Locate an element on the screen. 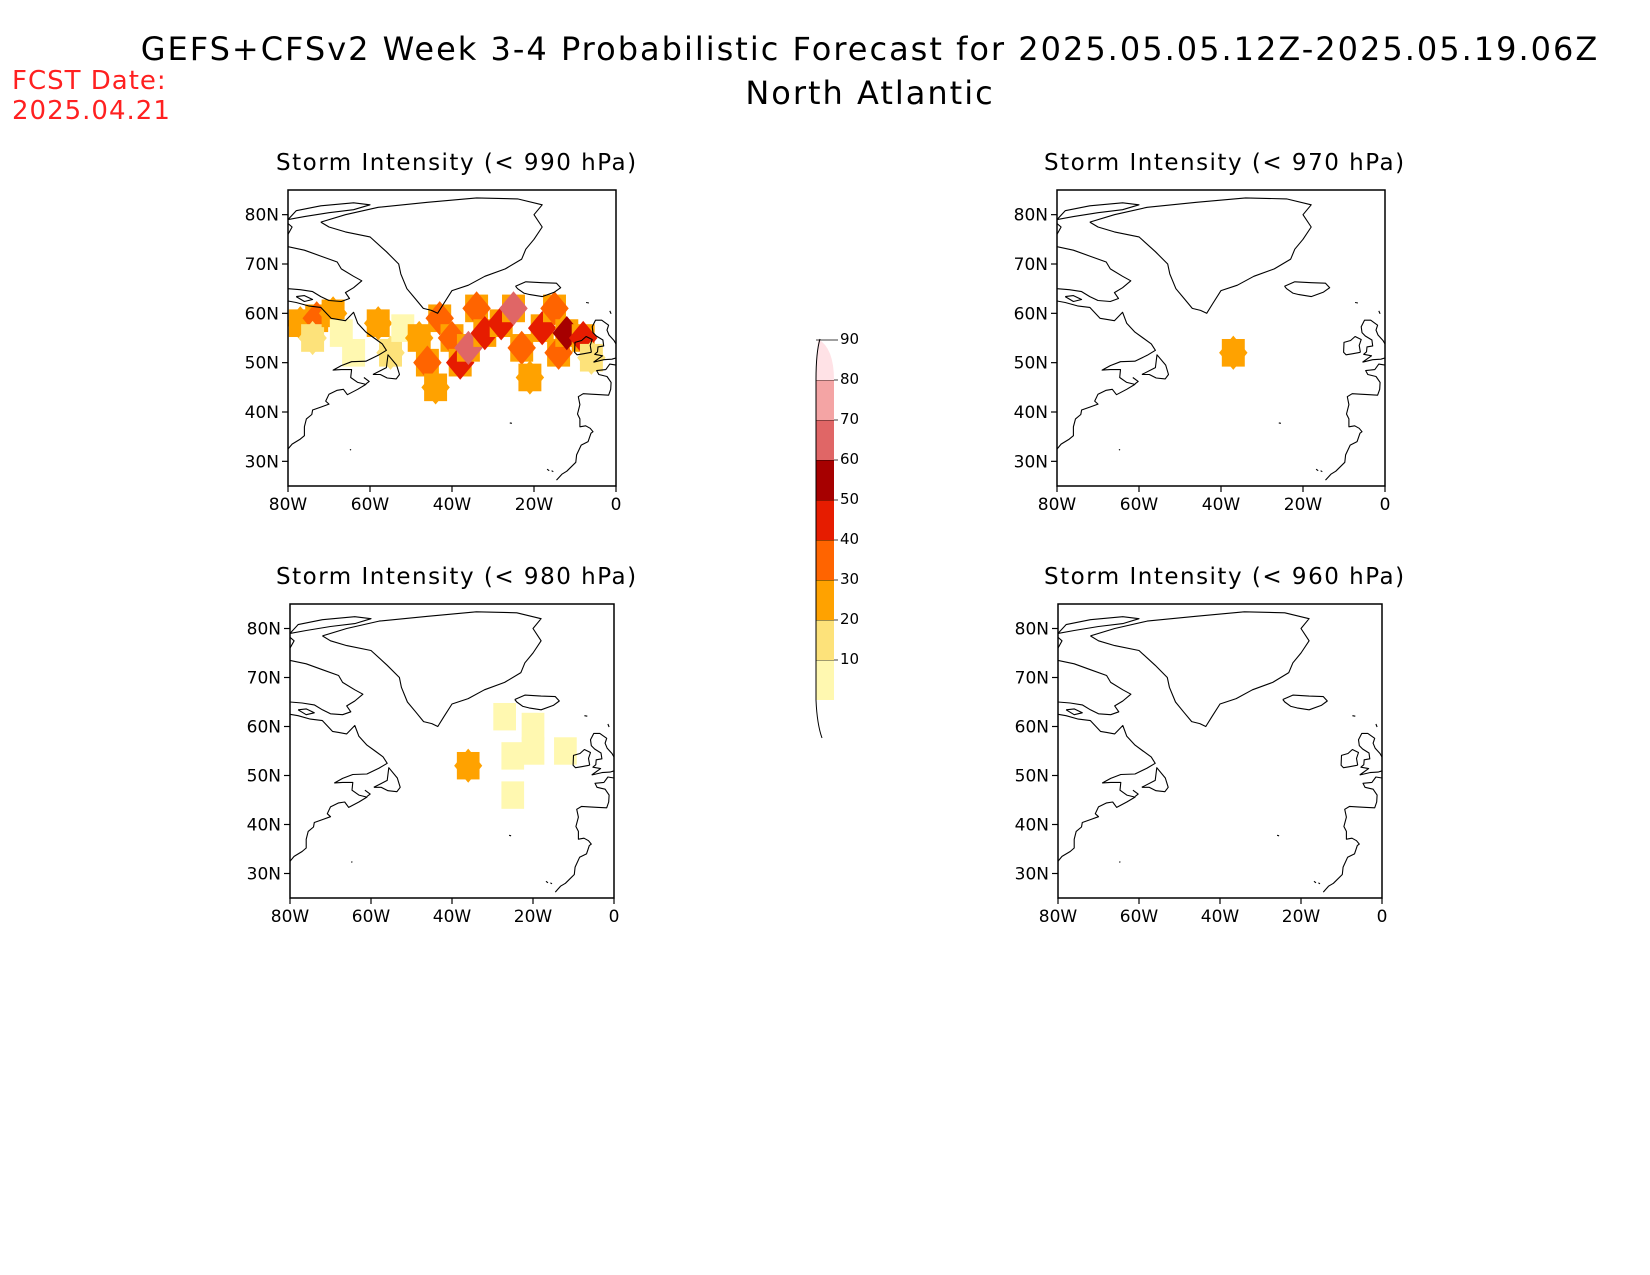 The width and height of the screenshot is (1650, 1275). forecast-date-label: FCST Date: is located at coordinates (89, 81).